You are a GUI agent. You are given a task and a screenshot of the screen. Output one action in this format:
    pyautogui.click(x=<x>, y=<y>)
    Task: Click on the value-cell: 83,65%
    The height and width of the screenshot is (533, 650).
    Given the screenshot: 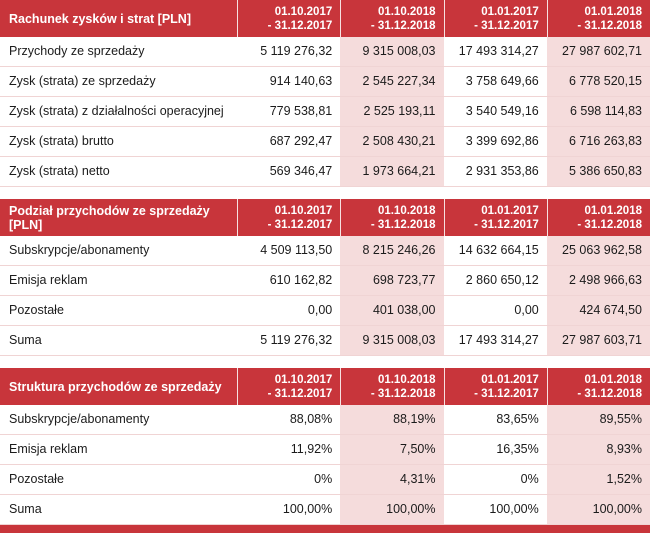 What is the action you would take?
    pyautogui.click(x=517, y=419)
    